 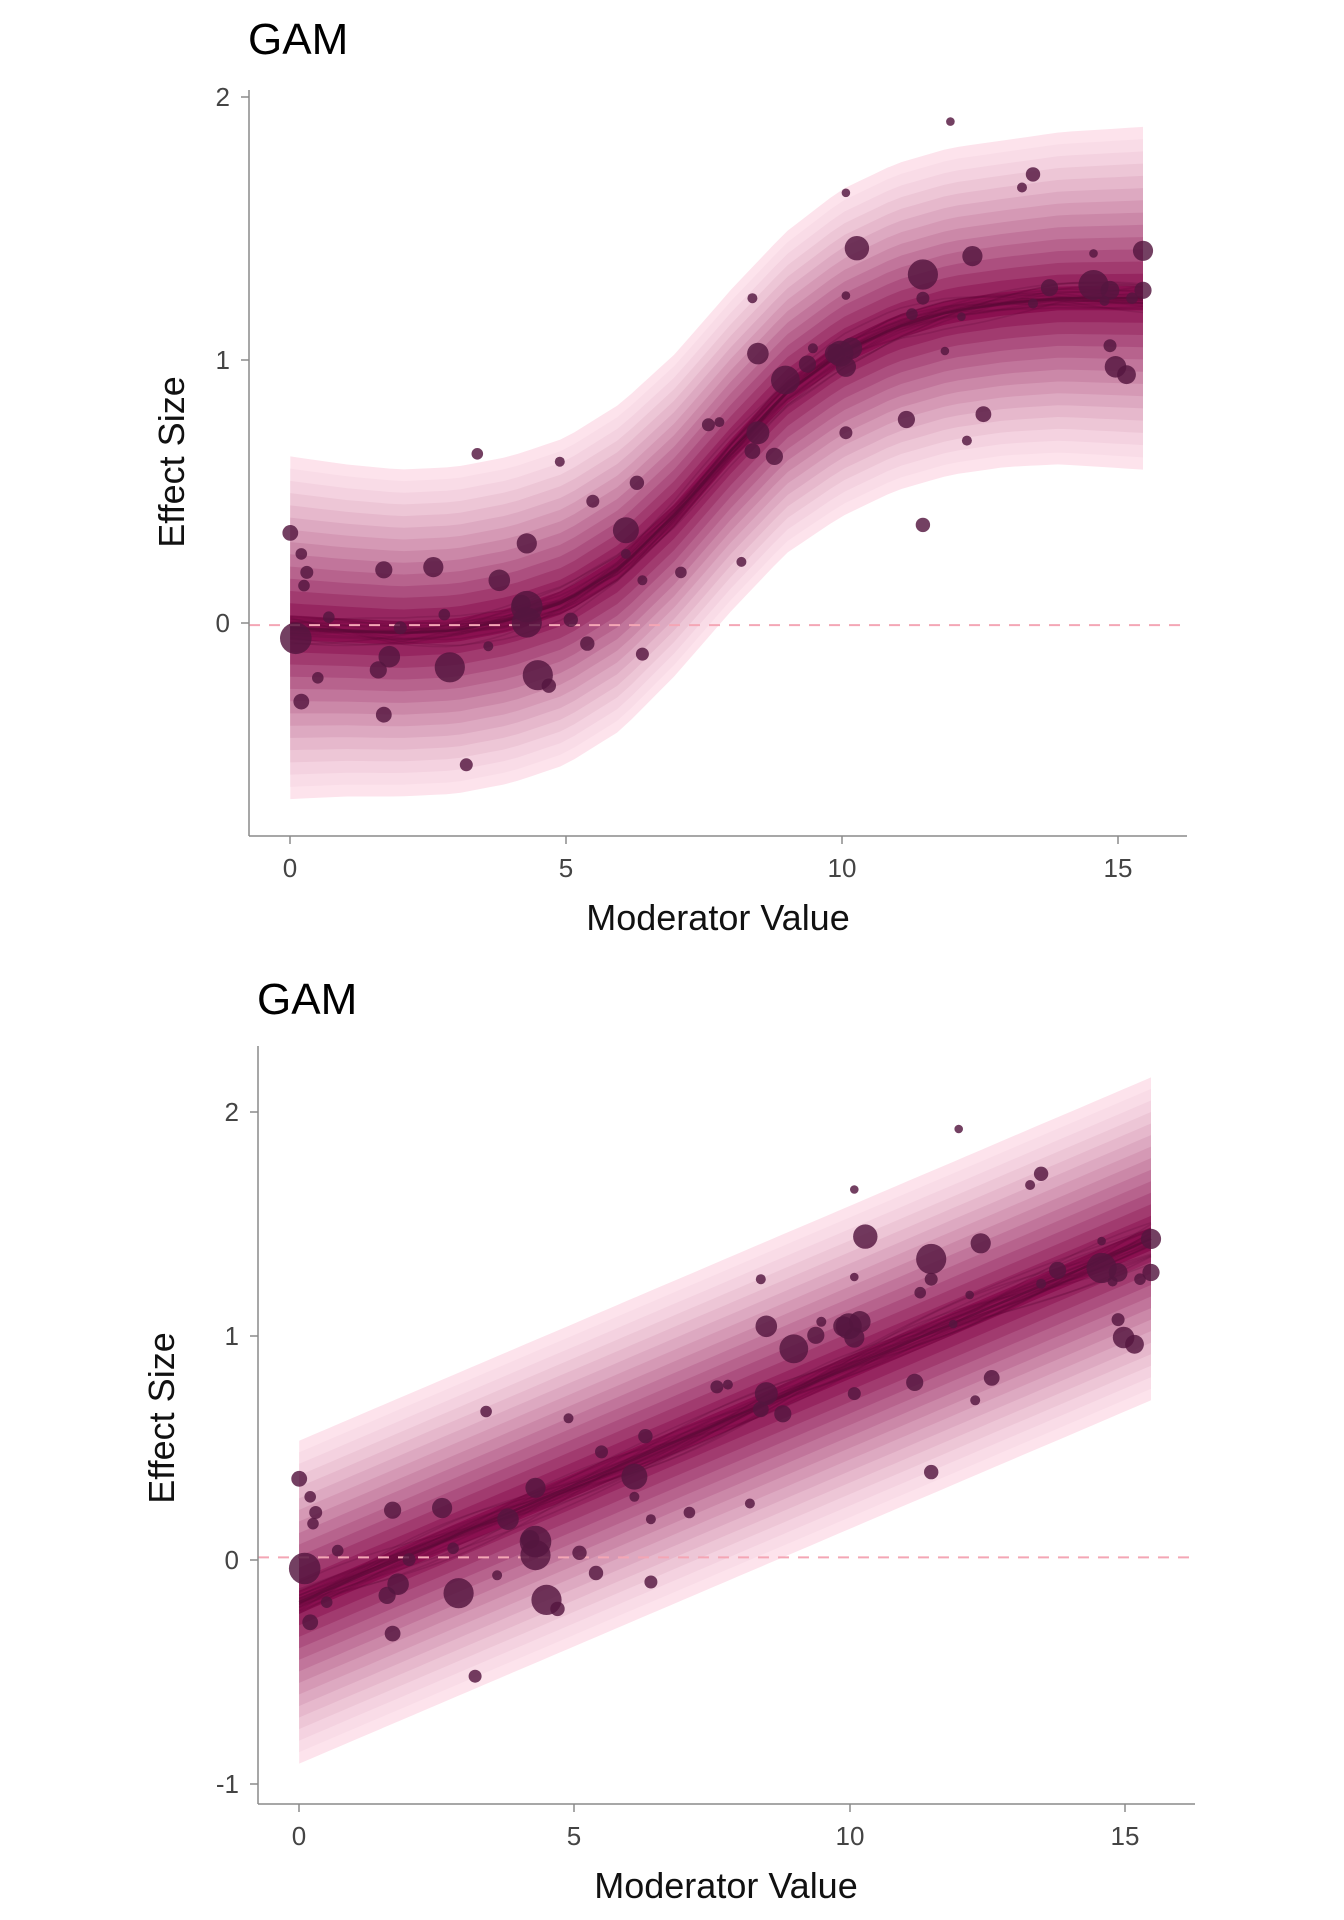 What do you see at coordinates (290, 868) in the screenshot?
I see `x-tick-label: 0` at bounding box center [290, 868].